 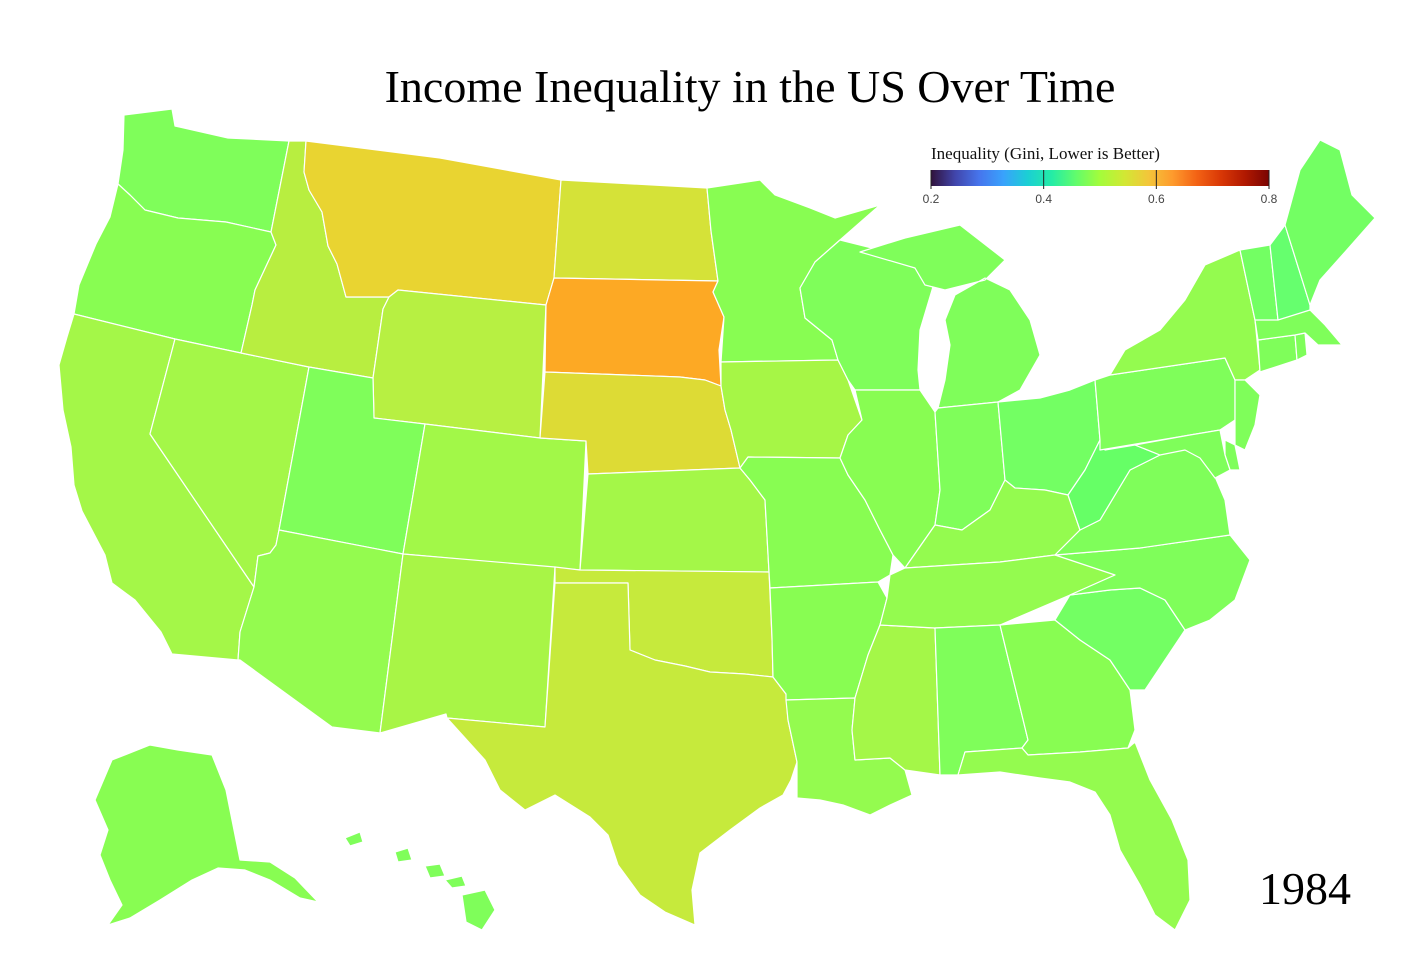 What do you see at coordinates (1277, 353) in the screenshot?
I see `state-connecticut` at bounding box center [1277, 353].